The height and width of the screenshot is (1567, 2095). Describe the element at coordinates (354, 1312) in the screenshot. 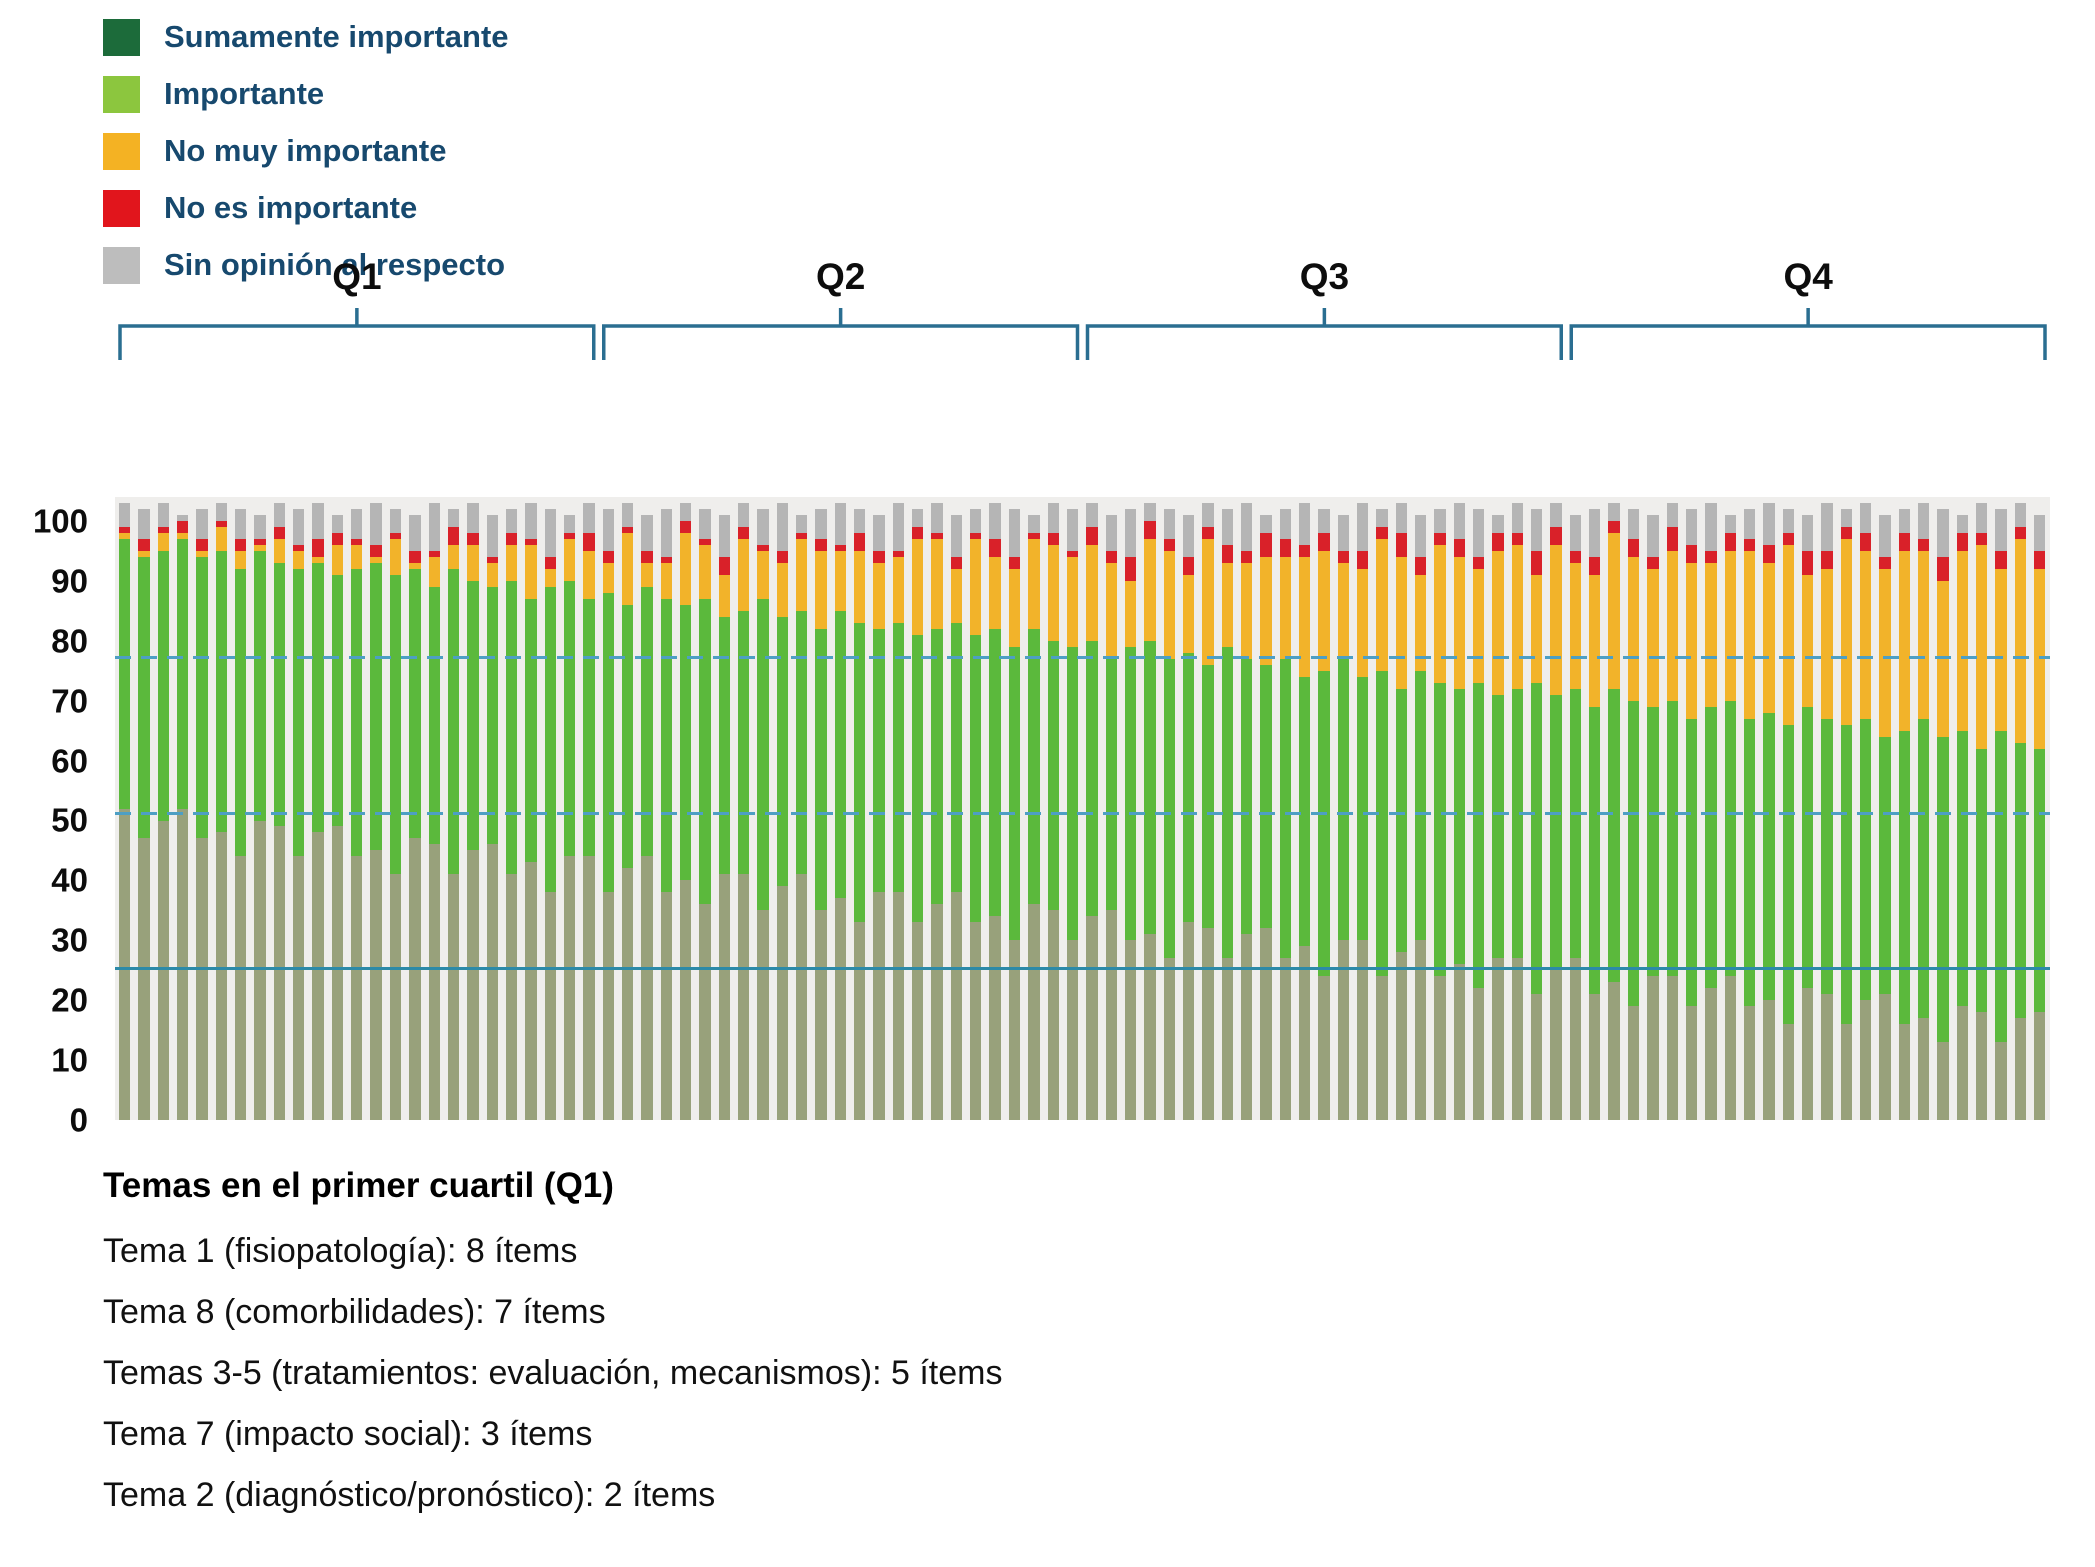

I see `footnote-item: Tema 8 (comorbilidades): 7 ítems` at that location.